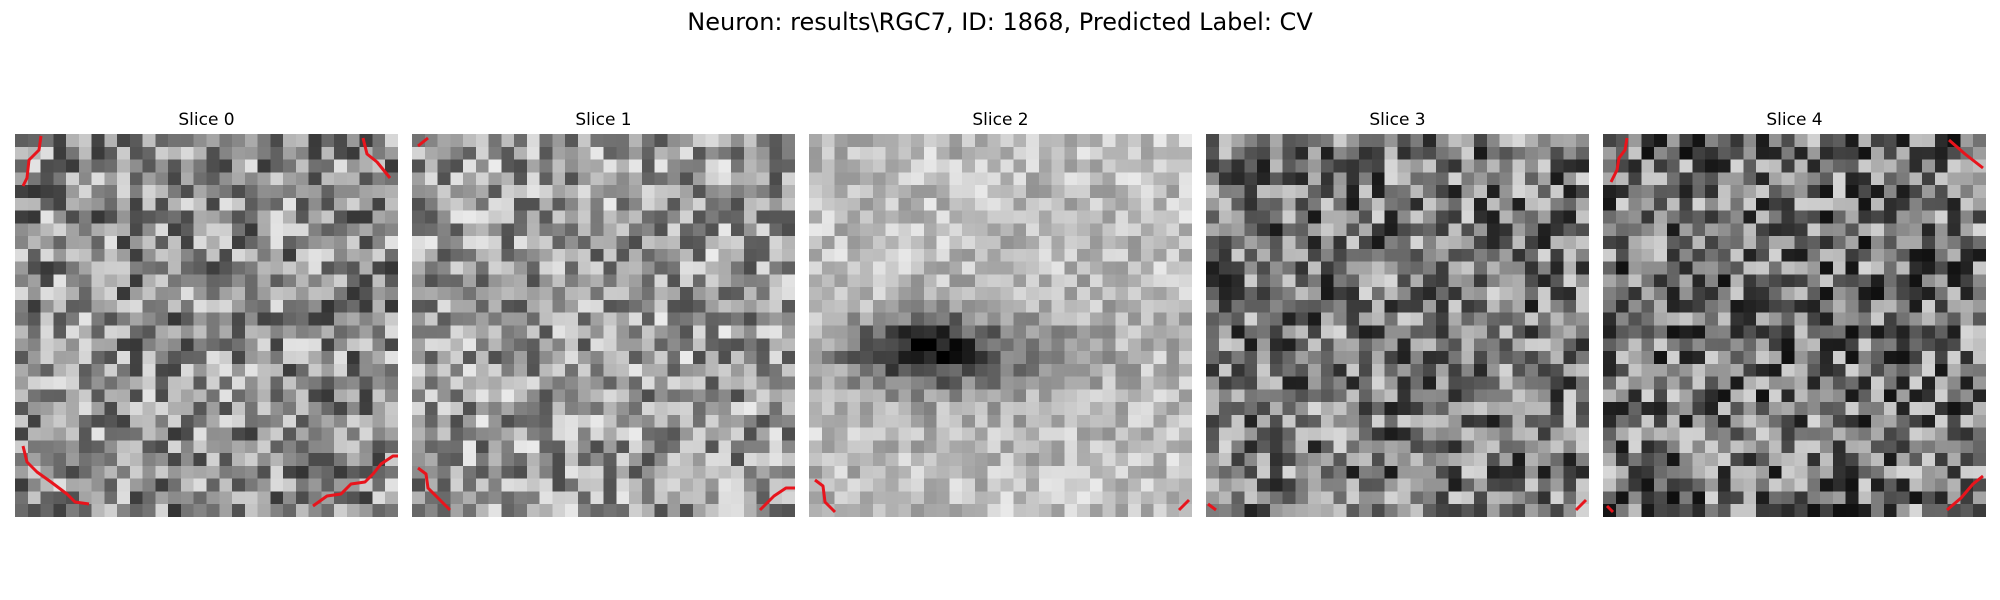 This screenshot has width=2000, height=600. I want to click on slice-panel-0: Slice 0, so click(206, 313).